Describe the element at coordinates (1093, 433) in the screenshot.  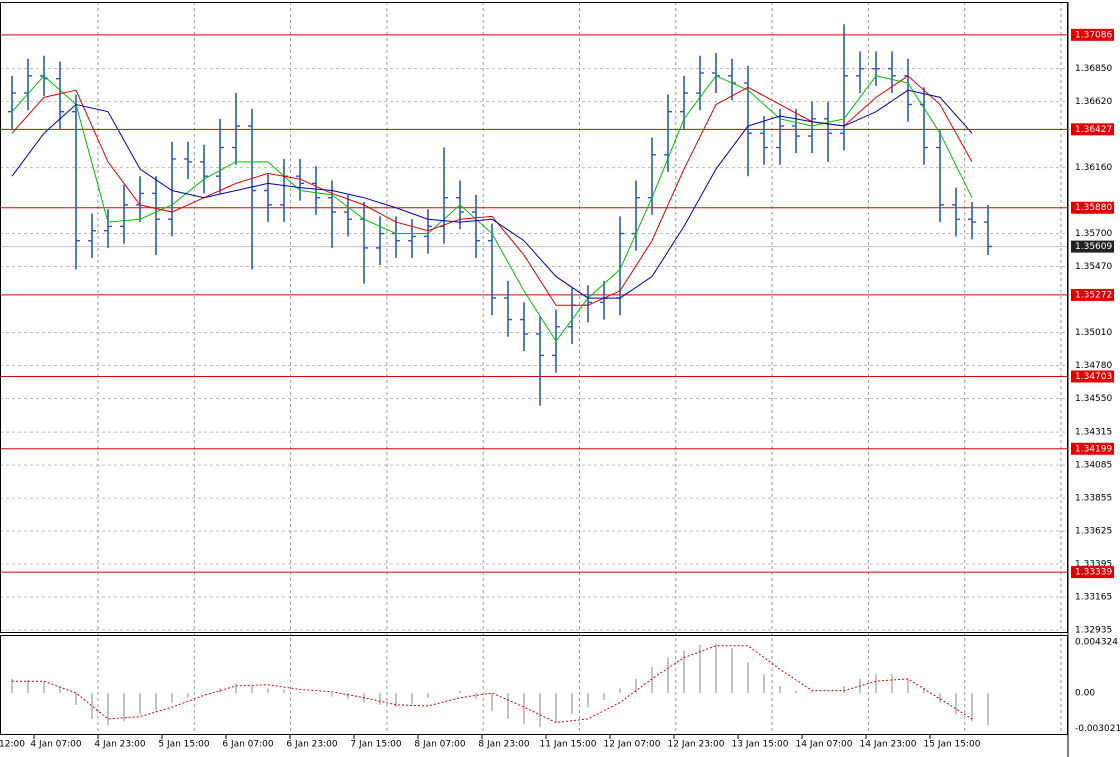
I see `y-tick-label: 1.34315` at that location.